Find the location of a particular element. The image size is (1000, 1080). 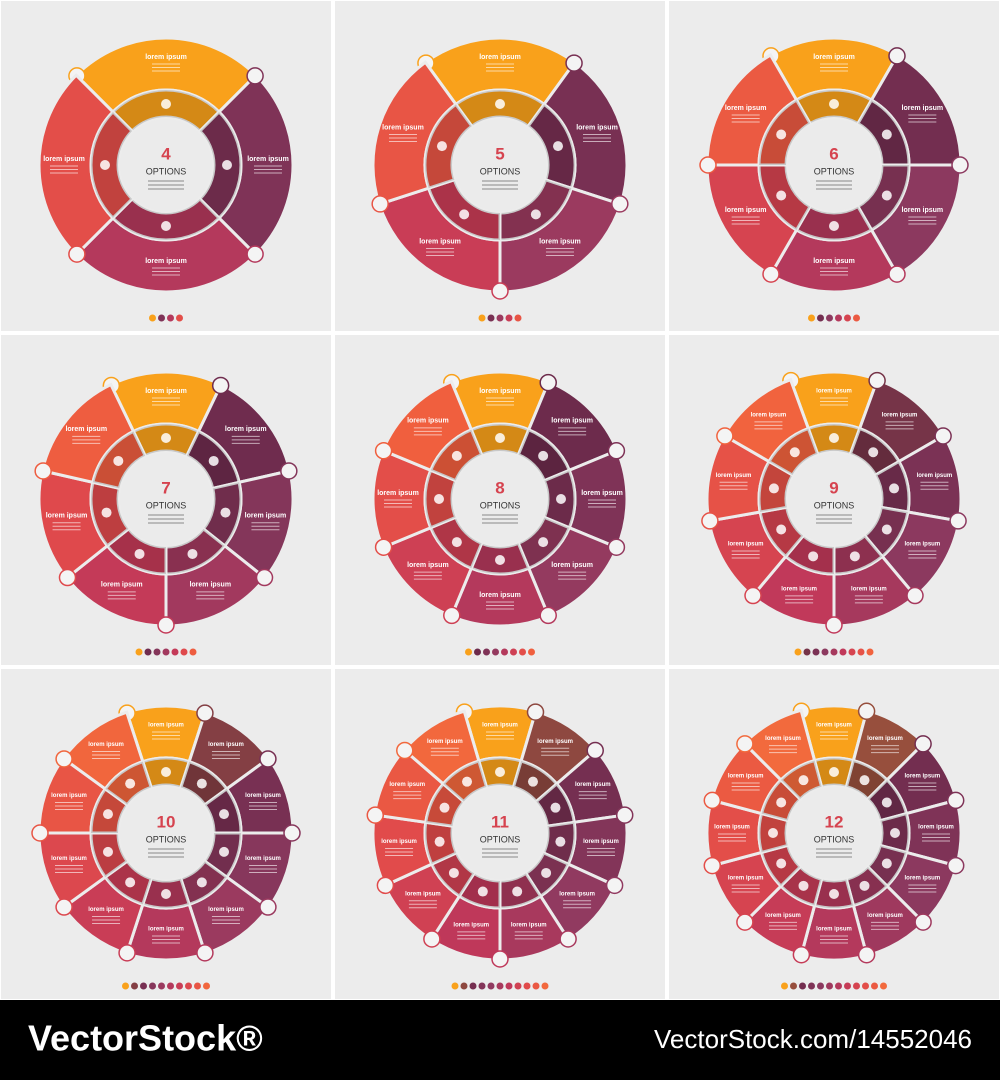

center-number: 6 is located at coordinates (833, 153).